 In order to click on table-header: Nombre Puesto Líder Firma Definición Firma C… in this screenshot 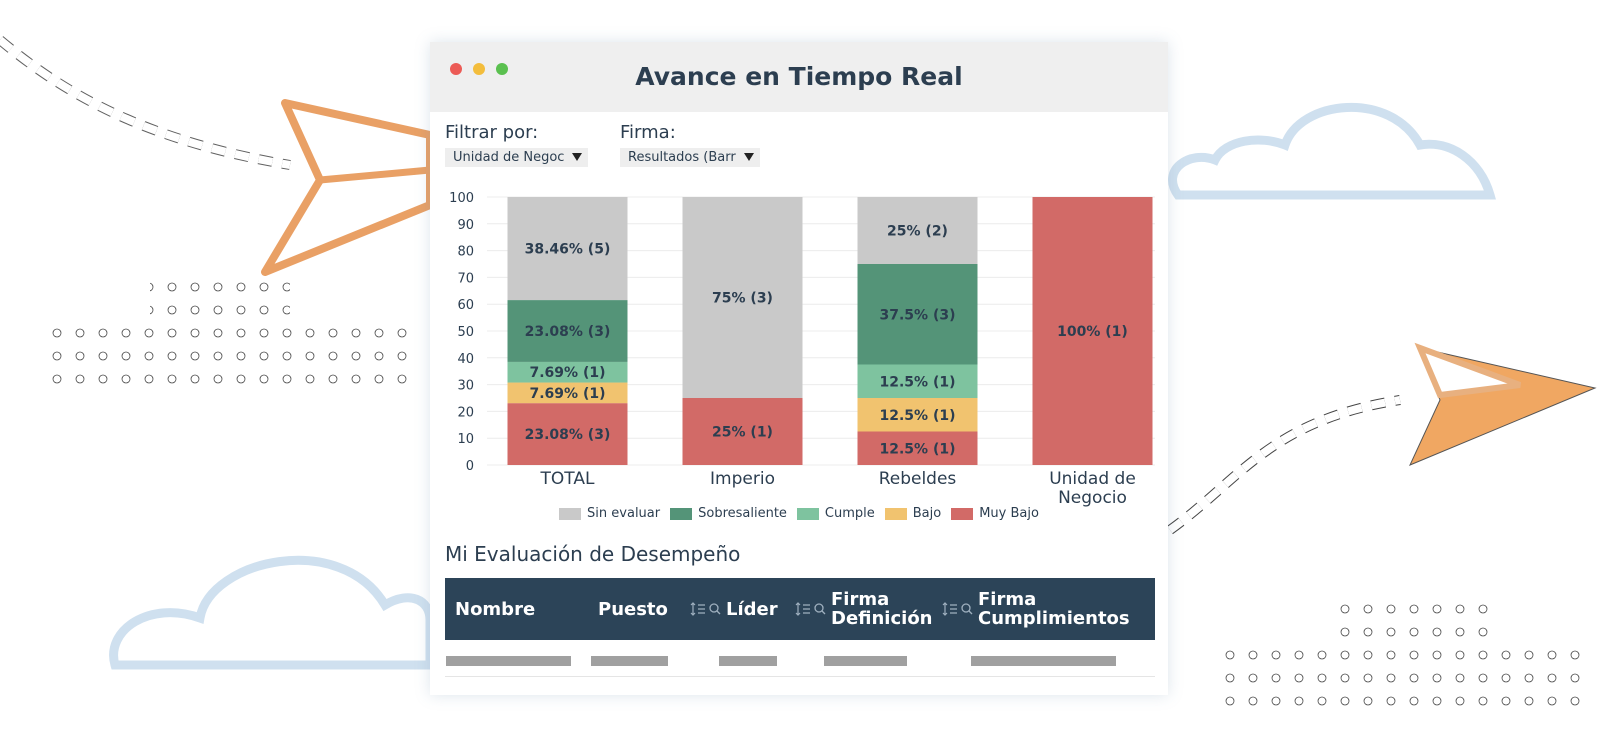, I will do `click(800, 609)`.